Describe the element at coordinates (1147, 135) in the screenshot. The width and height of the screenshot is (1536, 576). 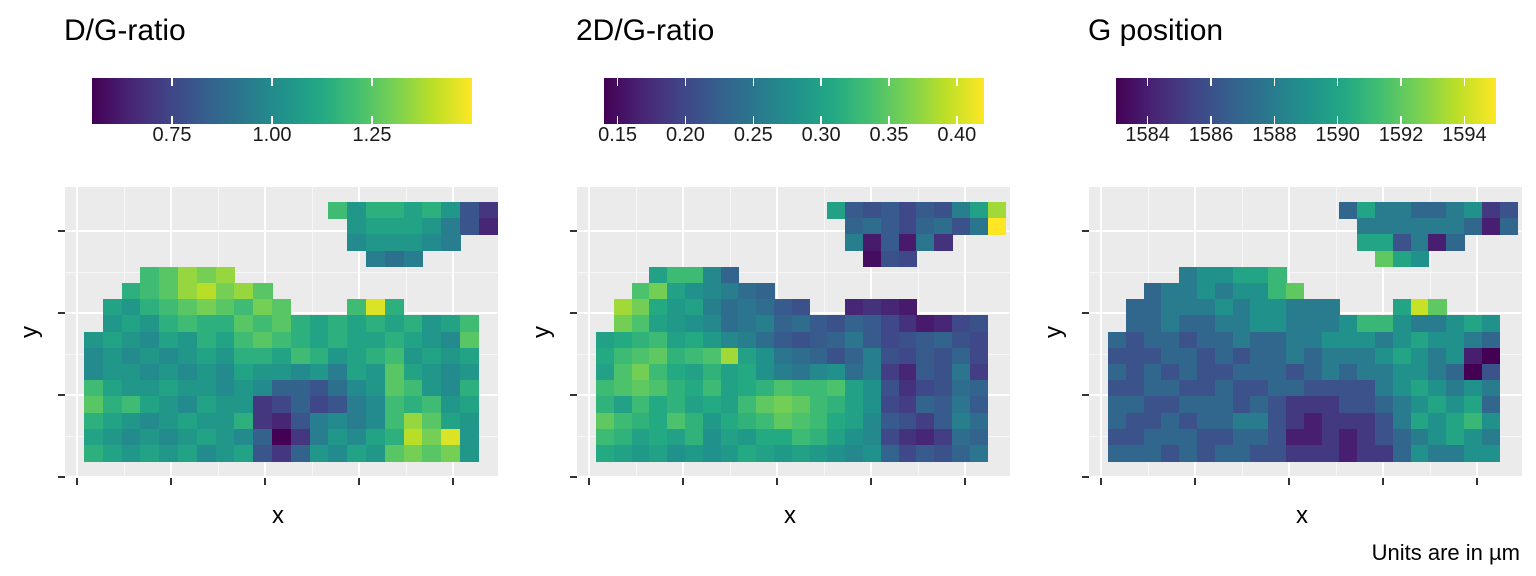
I see `colorbar-tick-label: 1584` at that location.